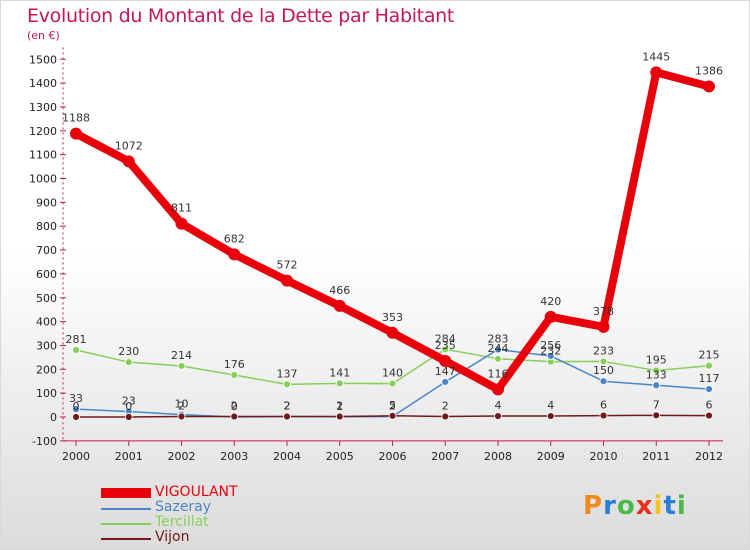 The height and width of the screenshot is (550, 750). I want to click on x-tick-label: 2009, so click(551, 456).